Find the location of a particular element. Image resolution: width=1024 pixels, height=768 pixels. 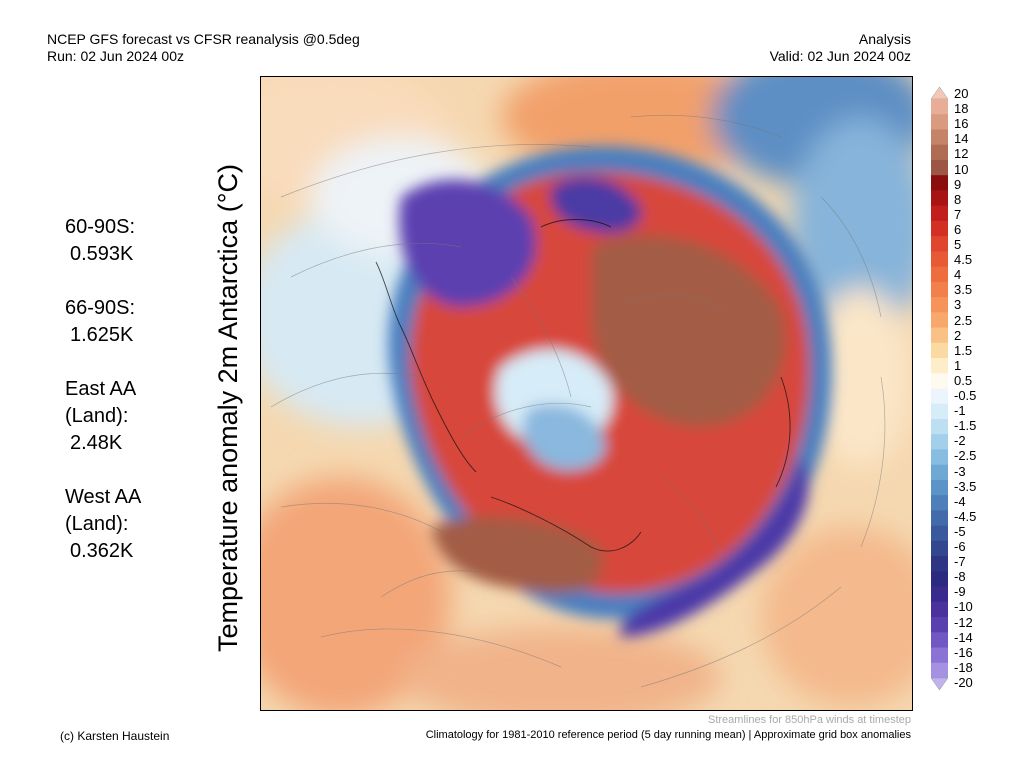

stat-60-90s: 60-90S: 0.593K is located at coordinates (115, 241).